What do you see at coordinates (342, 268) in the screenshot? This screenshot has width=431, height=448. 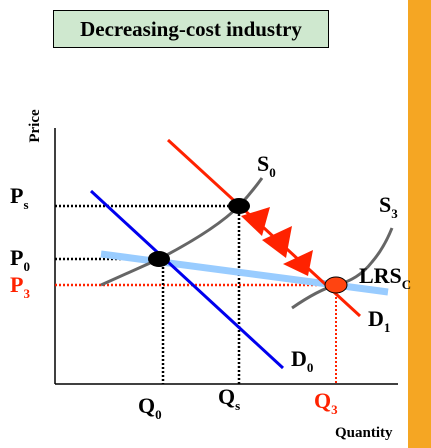 I see `series-s3-line` at bounding box center [342, 268].